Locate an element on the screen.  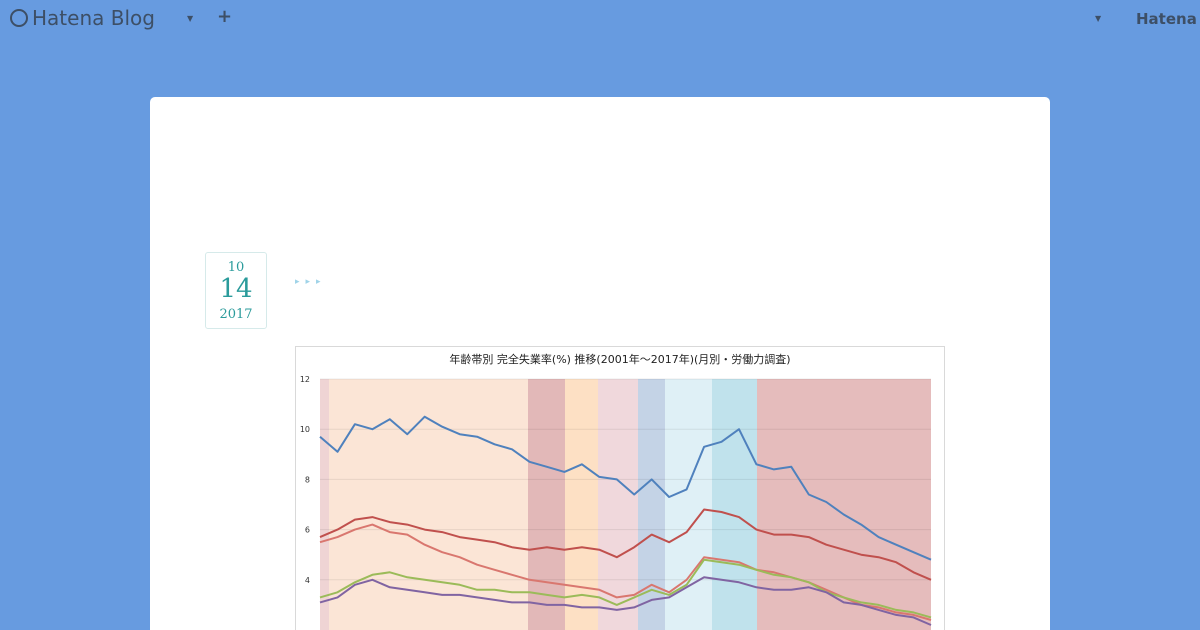
month: 10 is located at coordinates (236, 267).